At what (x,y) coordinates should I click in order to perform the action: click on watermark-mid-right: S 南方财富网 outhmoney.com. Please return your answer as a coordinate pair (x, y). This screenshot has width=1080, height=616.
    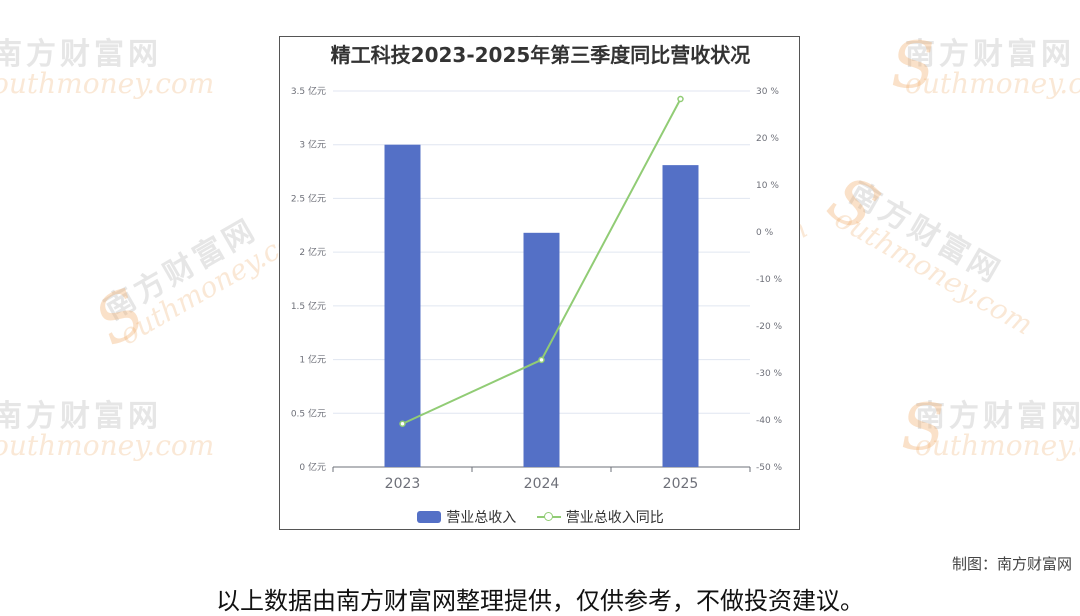
    Looking at the image, I should click on (927, 251).